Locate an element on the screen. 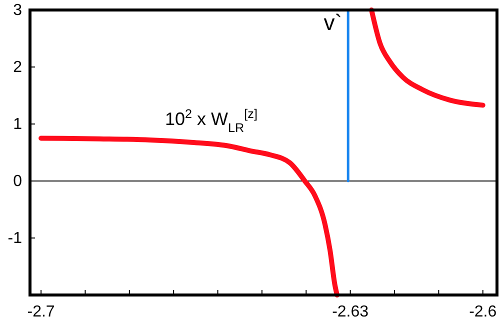 Image resolution: width=499 pixels, height=329 pixels. y-tick-label: 2 is located at coordinates (17, 67).